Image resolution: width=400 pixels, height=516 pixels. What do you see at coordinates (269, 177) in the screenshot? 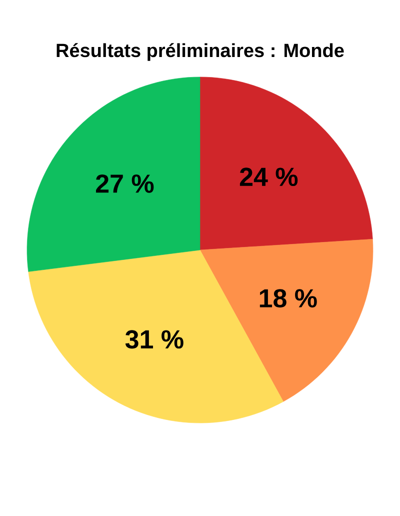
I see `data-label: 24 %` at bounding box center [269, 177].